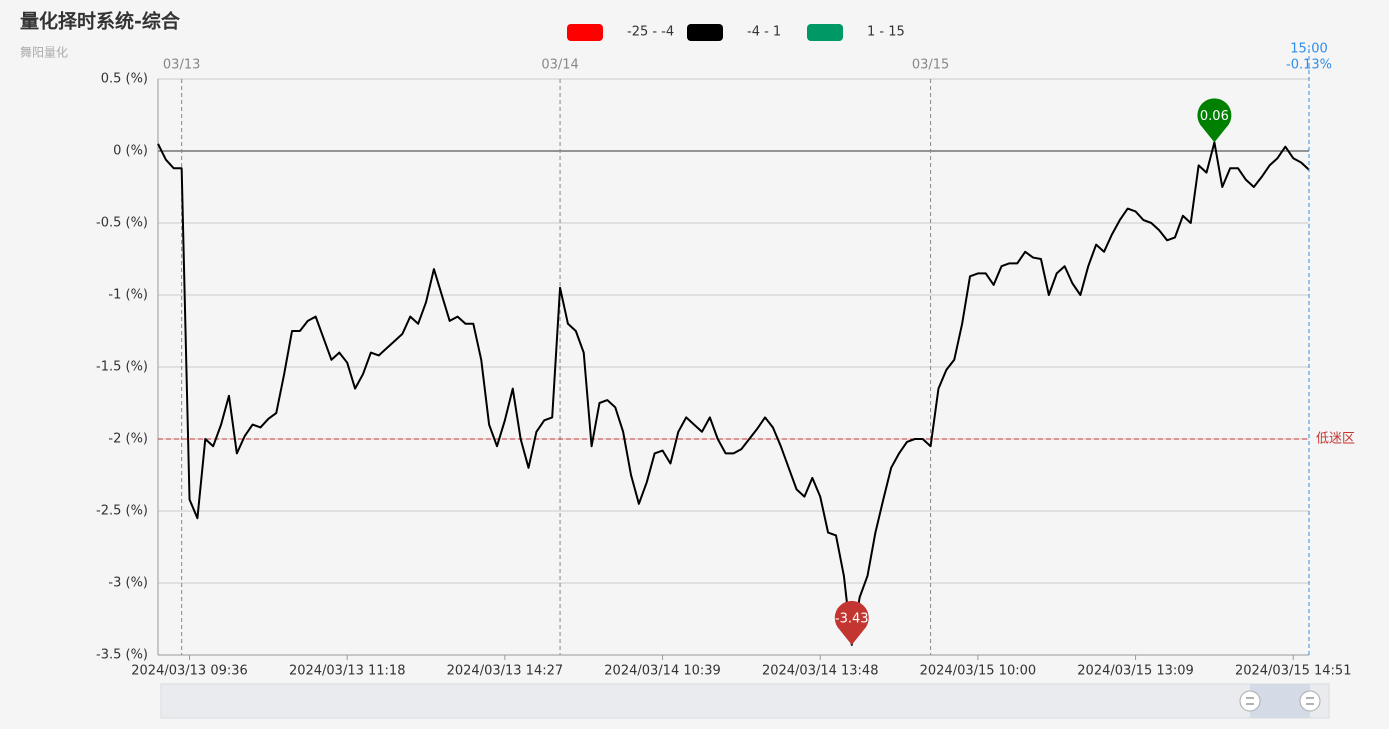 The height and width of the screenshot is (729, 1389). What do you see at coordinates (1293, 671) in the screenshot?
I see `x-tick-label: 2024/03/15 14:51` at bounding box center [1293, 671].